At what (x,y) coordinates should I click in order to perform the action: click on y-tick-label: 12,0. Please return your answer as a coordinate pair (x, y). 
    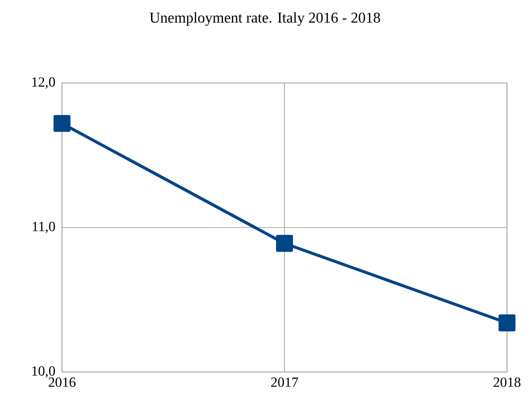
    Looking at the image, I should click on (43, 83).